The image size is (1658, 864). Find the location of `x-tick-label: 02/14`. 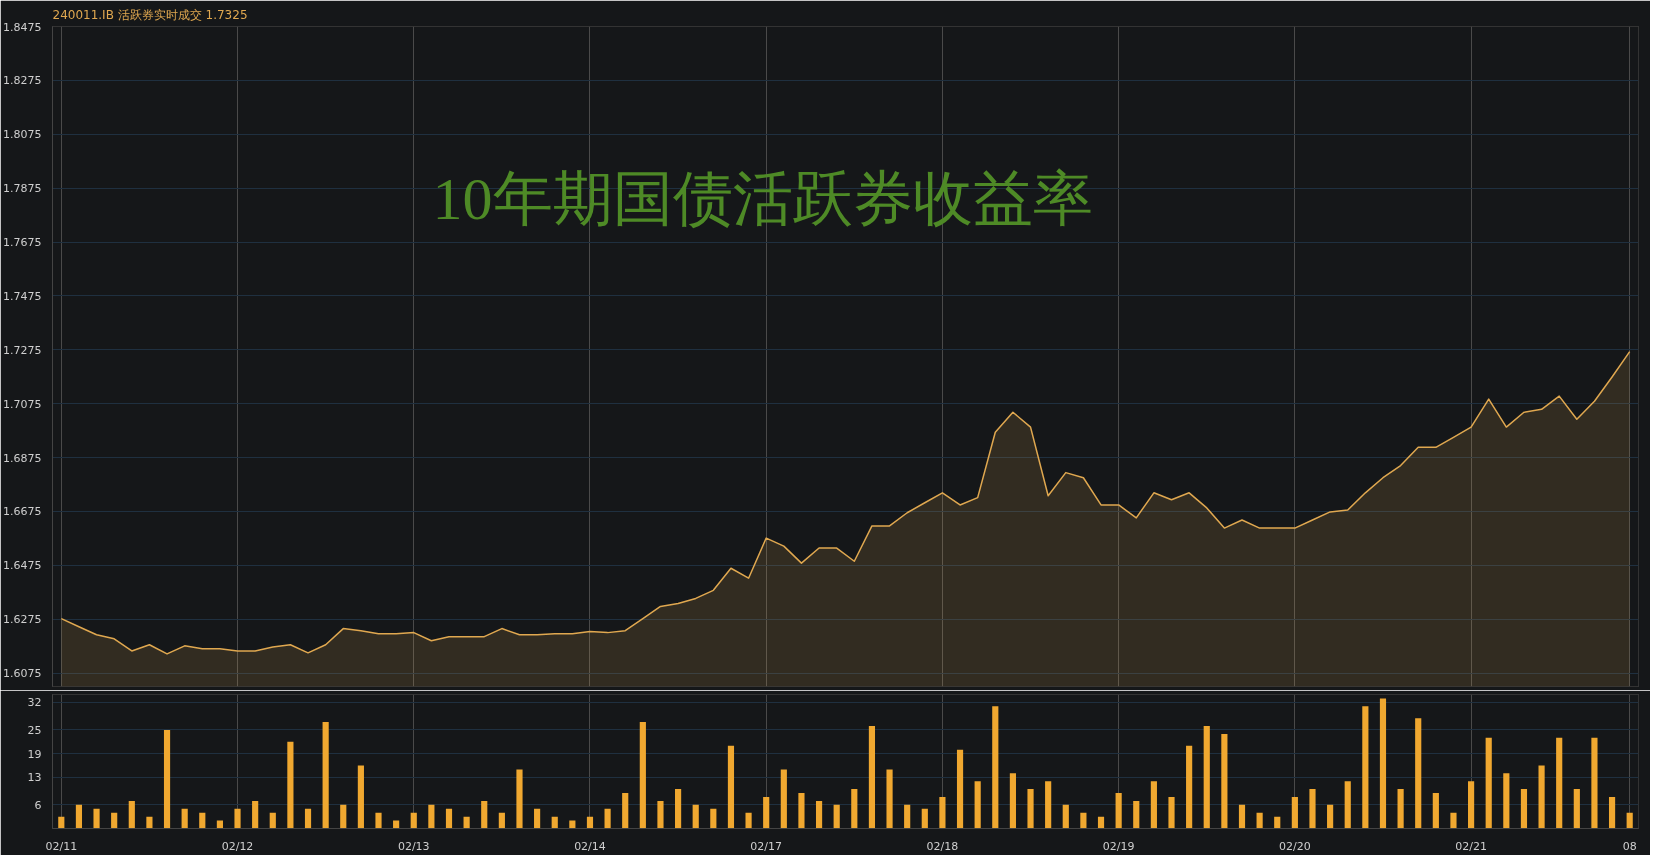

x-tick-label: 02/14 is located at coordinates (590, 846).